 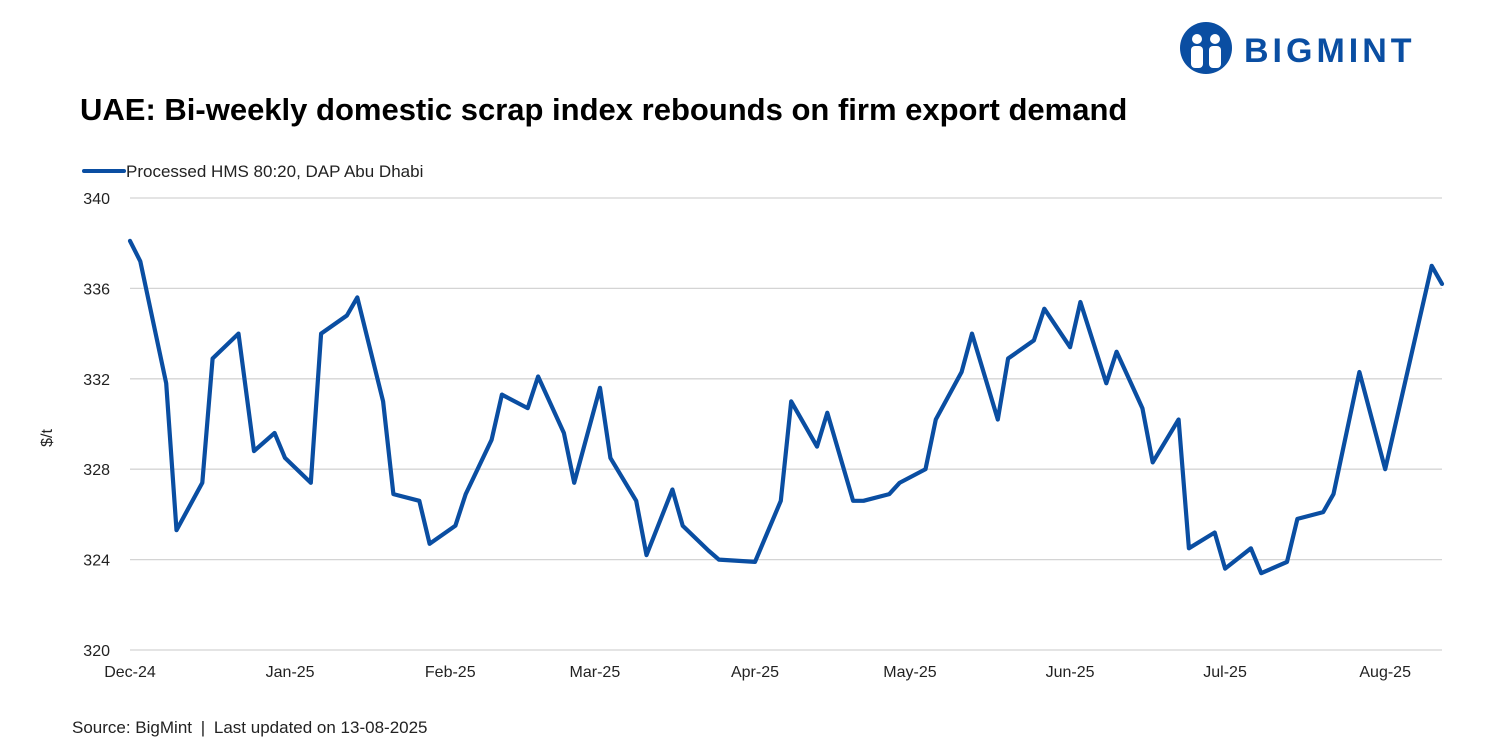 I want to click on legend: Processed HMS 80:20, DAP Abu Dhabi, so click(x=252, y=171).